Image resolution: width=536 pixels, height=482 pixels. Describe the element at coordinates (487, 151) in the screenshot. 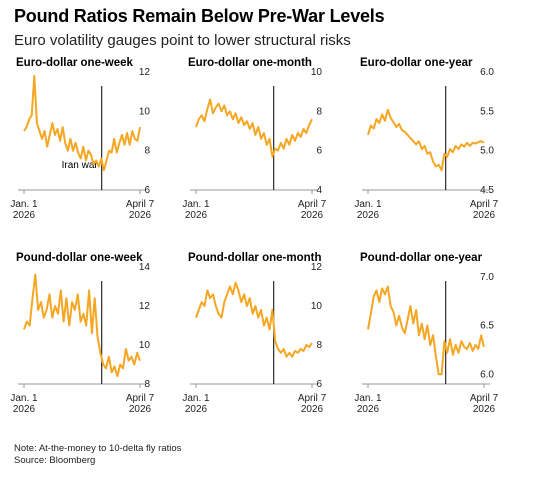

I see `y-tick-label: 5.0` at that location.